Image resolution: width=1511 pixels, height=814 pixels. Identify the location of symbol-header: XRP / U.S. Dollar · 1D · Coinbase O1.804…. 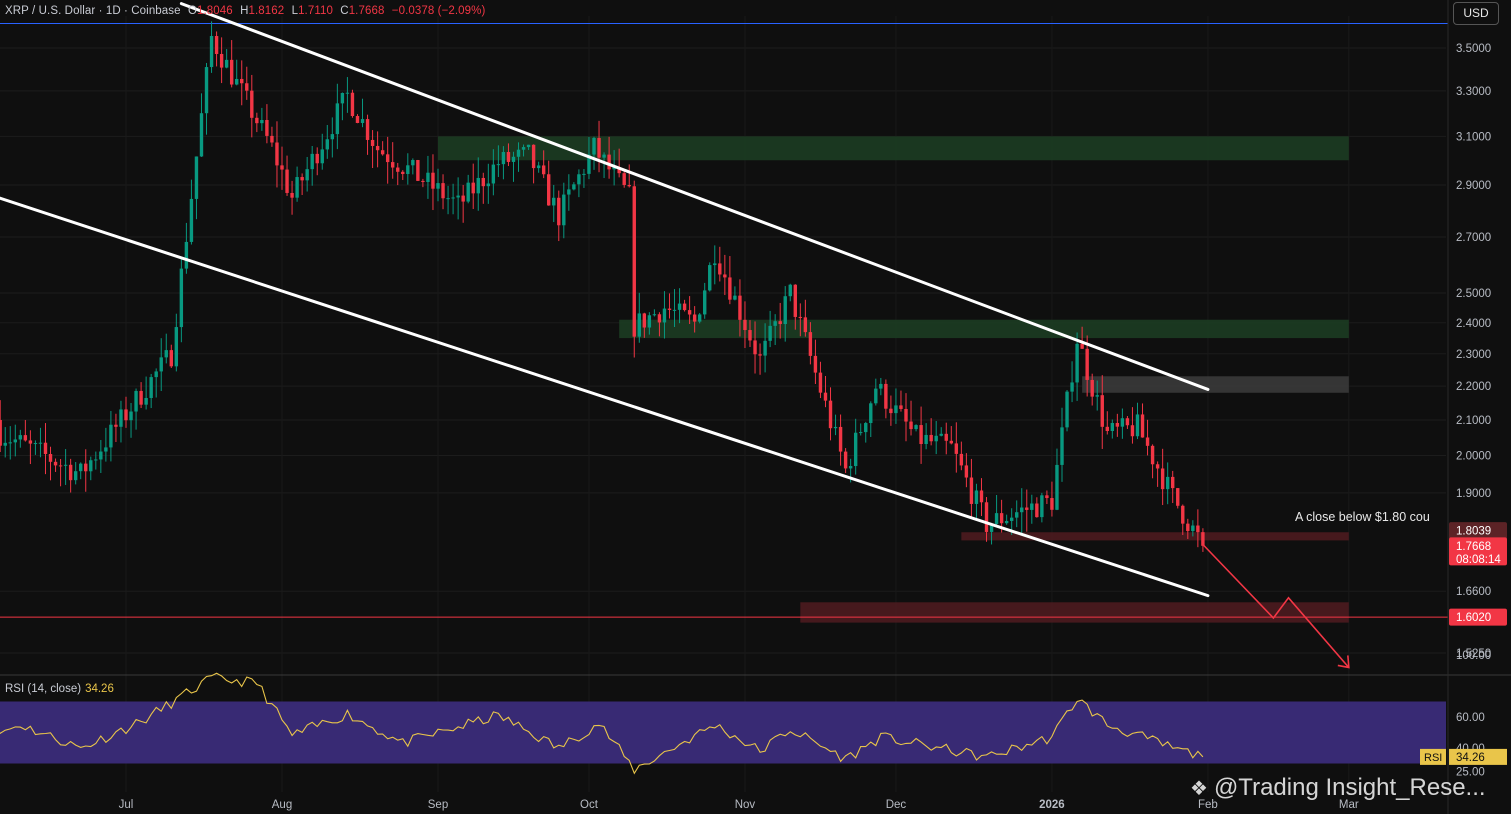
(245, 11).